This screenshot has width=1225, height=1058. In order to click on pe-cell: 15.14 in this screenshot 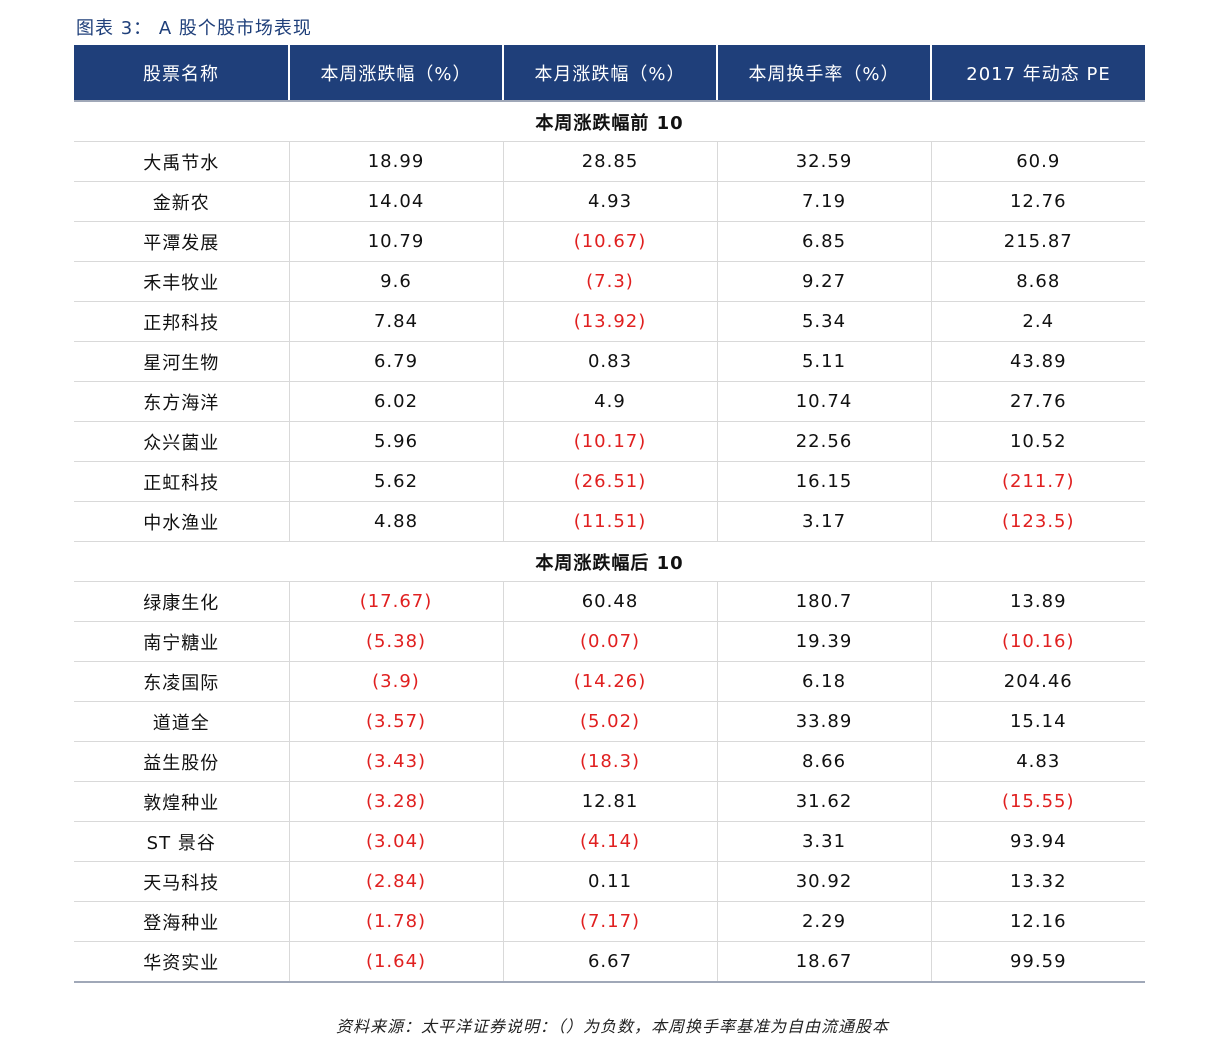, I will do `click(1037, 721)`.